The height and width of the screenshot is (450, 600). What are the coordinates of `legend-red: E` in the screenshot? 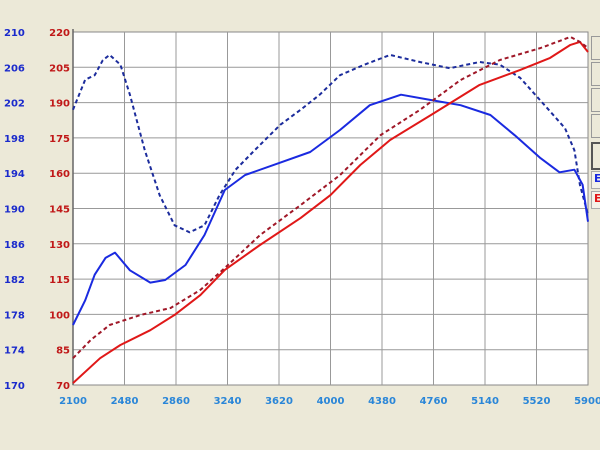 It's located at (595, 200).